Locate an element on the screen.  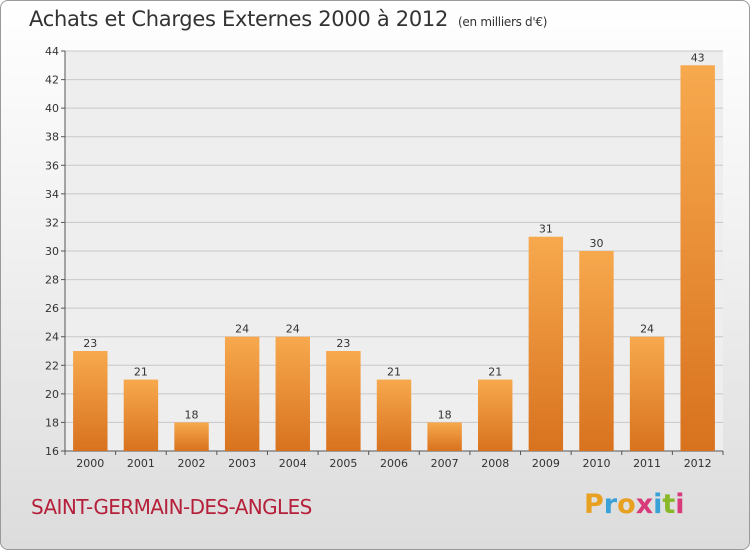
data-label-2007: 18 is located at coordinates (445, 414).